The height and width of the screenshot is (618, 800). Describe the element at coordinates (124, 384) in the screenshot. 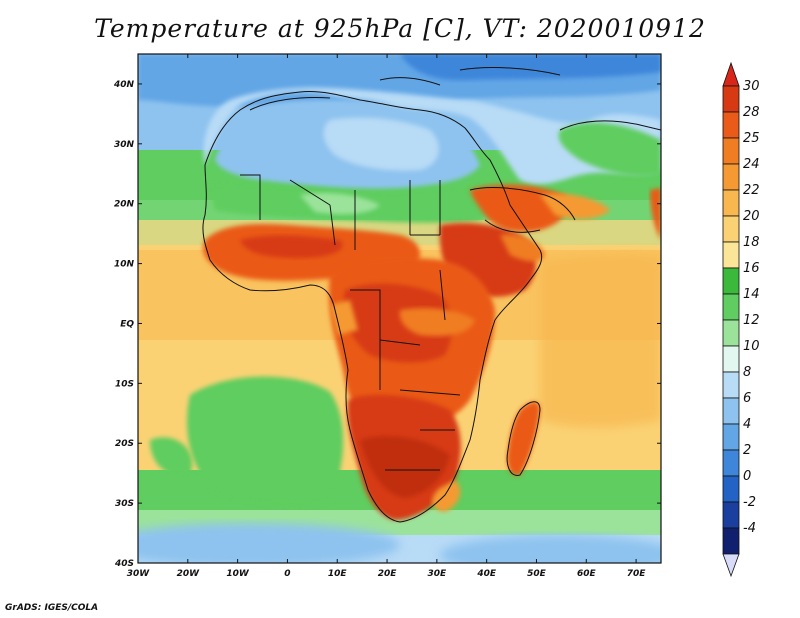

I see `lat-tick-label: 10S` at that location.